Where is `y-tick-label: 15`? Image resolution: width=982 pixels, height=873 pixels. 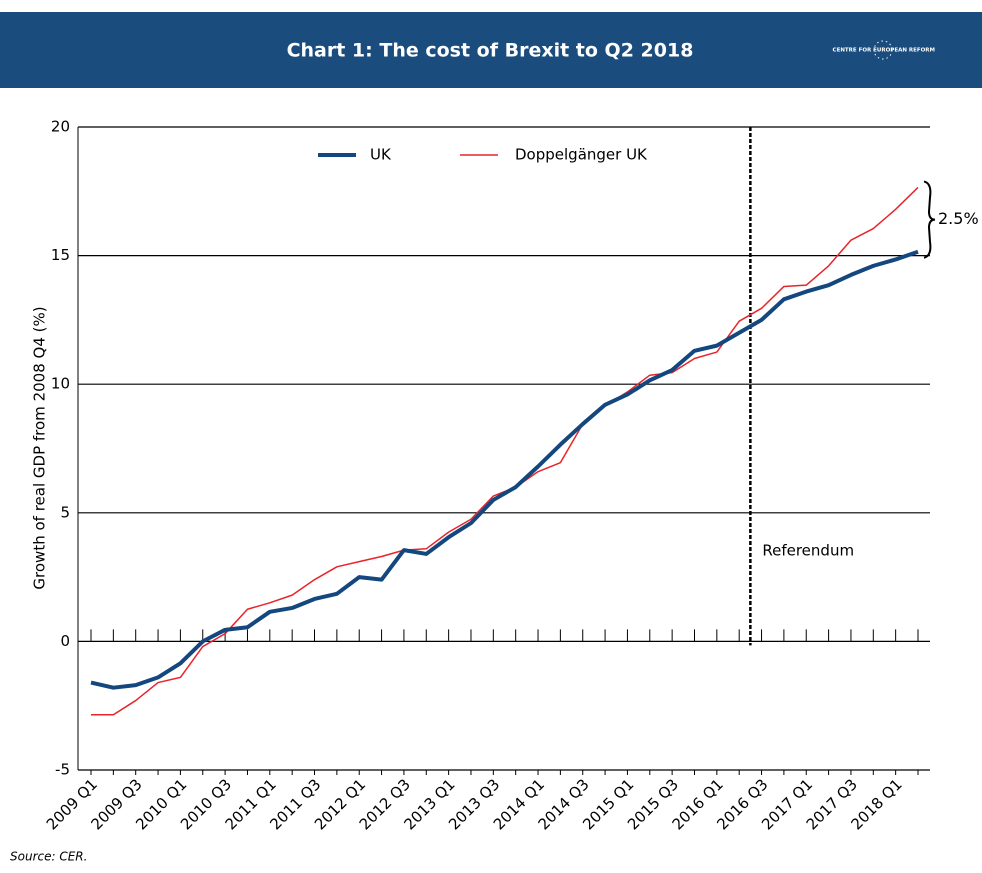 y-tick-label: 15 is located at coordinates (60, 255).